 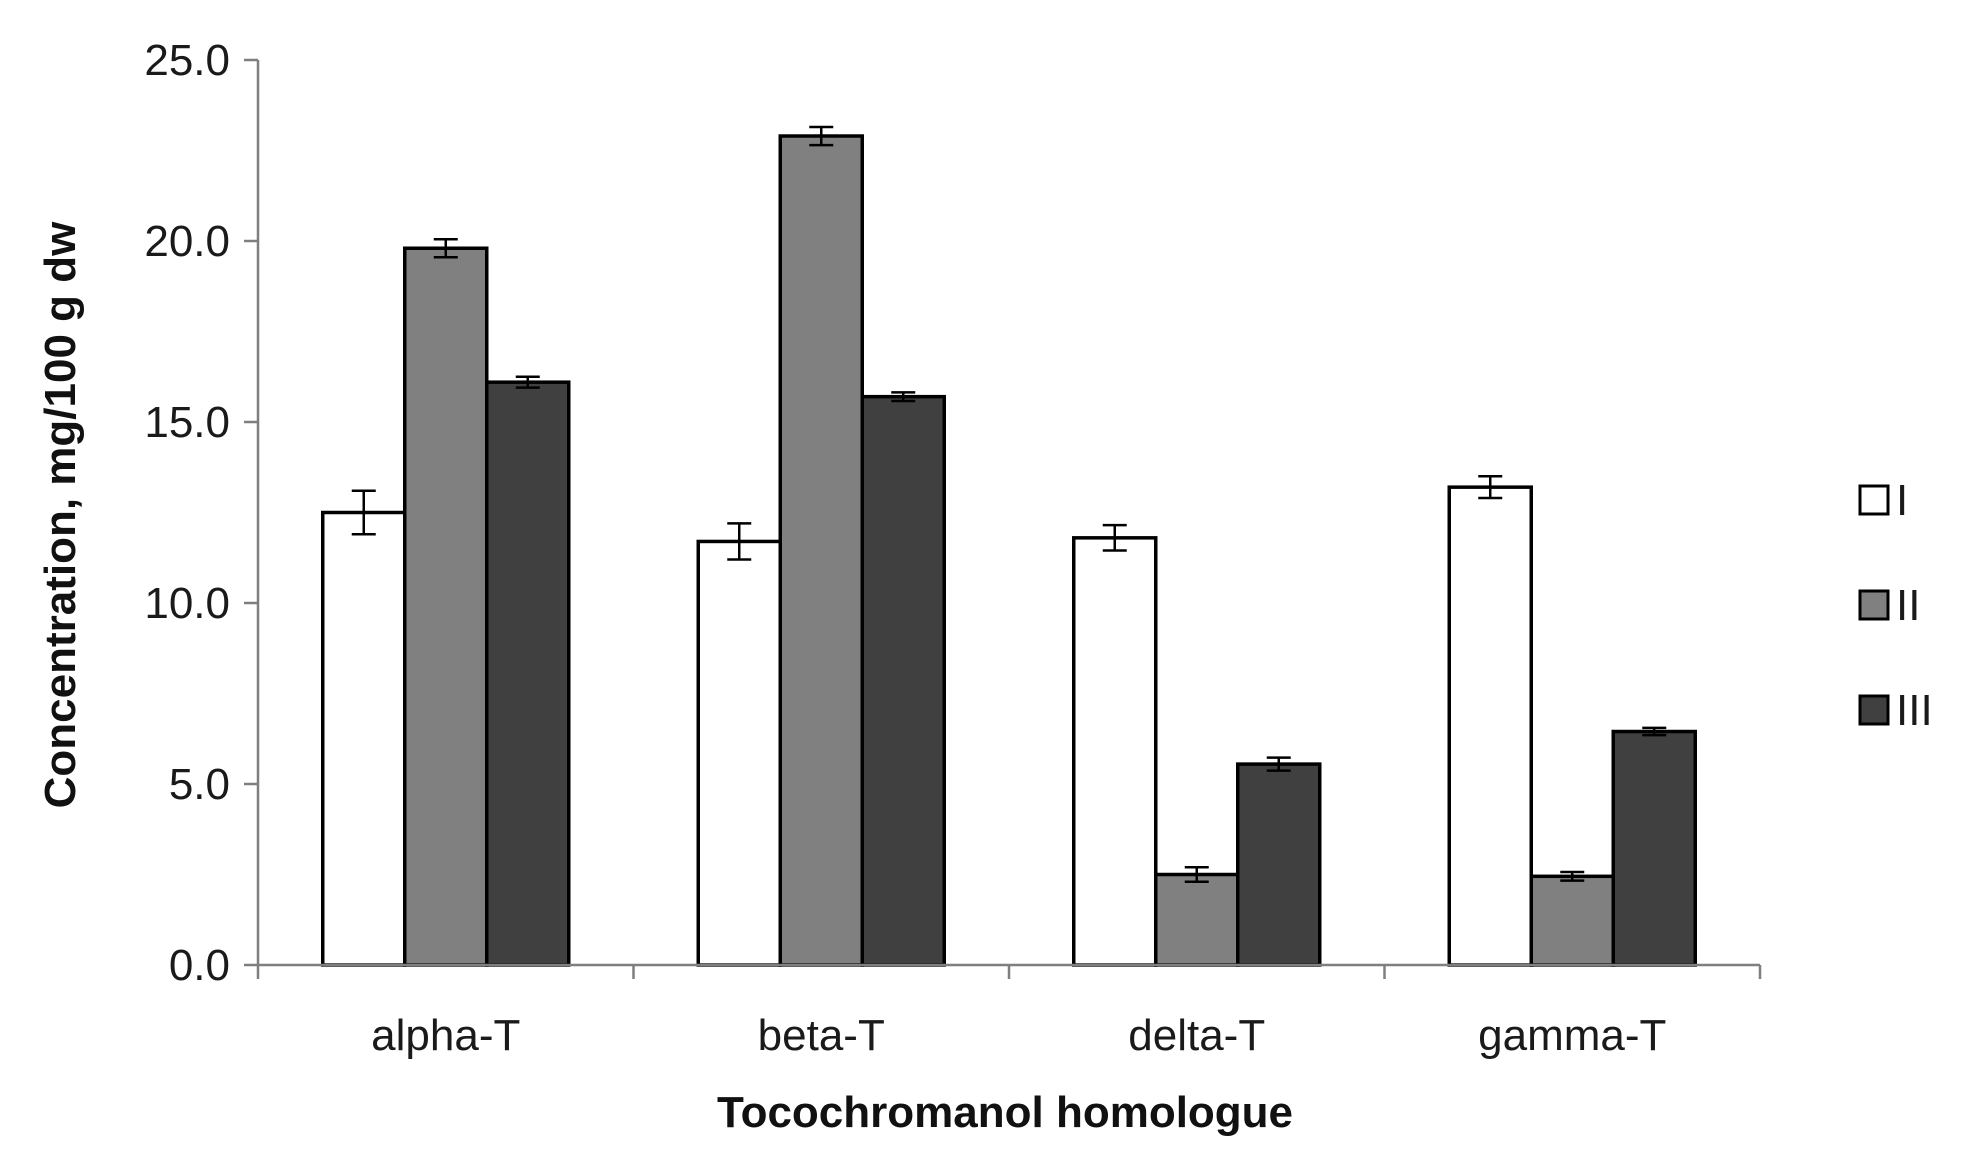 I want to click on bar-gamma-T-II, so click(x=1572, y=920).